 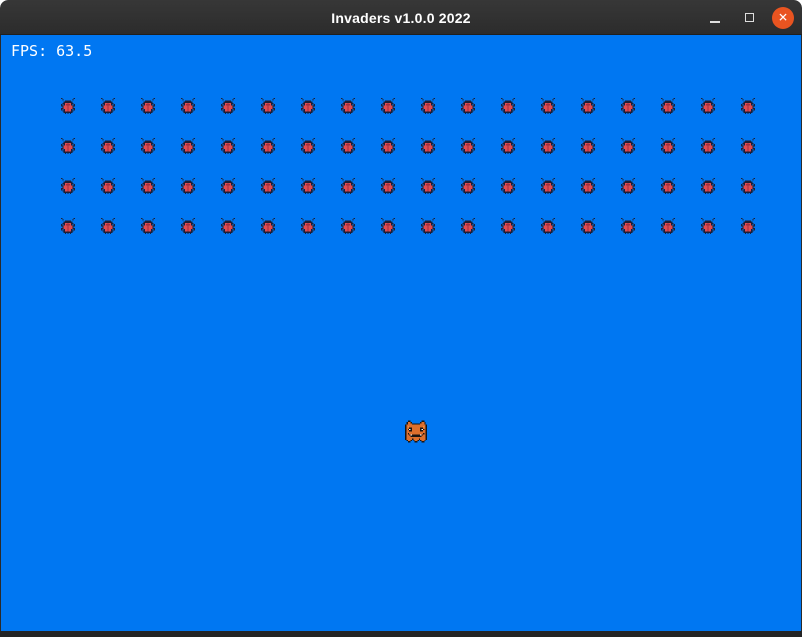 What do you see at coordinates (74, 51) in the screenshot?
I see `fps-value: 63.5` at bounding box center [74, 51].